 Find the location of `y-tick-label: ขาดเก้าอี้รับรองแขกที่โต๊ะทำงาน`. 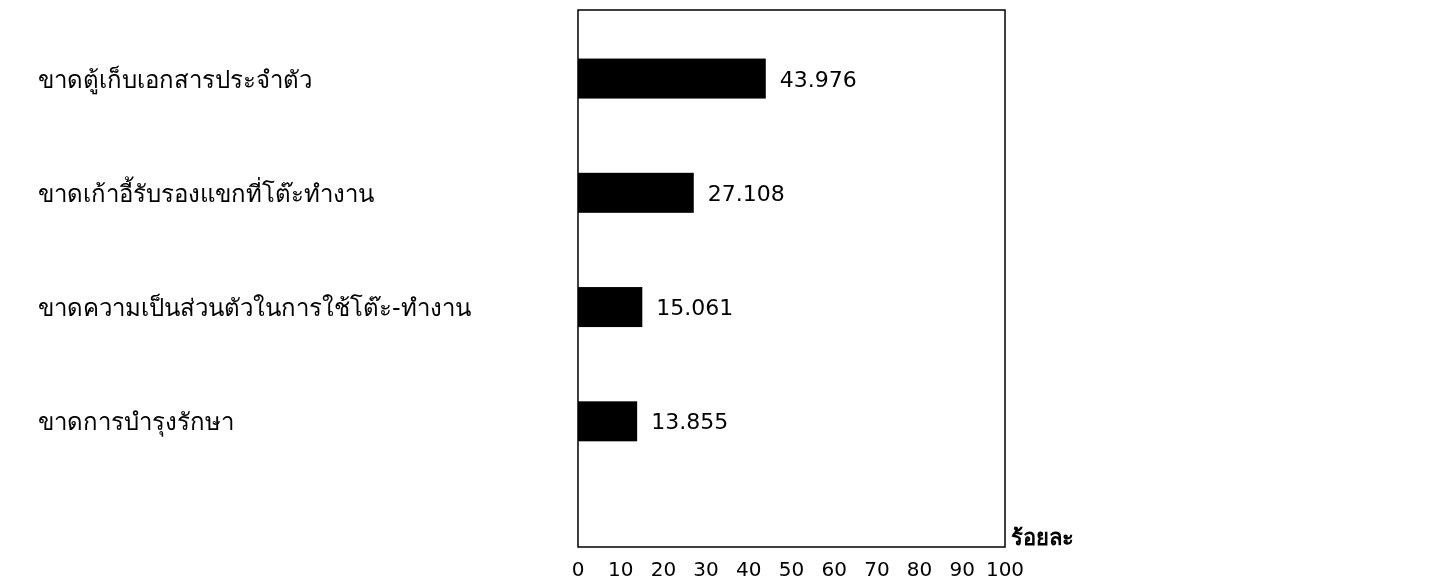

y-tick-label: ขาดเก้าอี้รับรองแขกที่โต๊ะทำงาน is located at coordinates (206, 191).